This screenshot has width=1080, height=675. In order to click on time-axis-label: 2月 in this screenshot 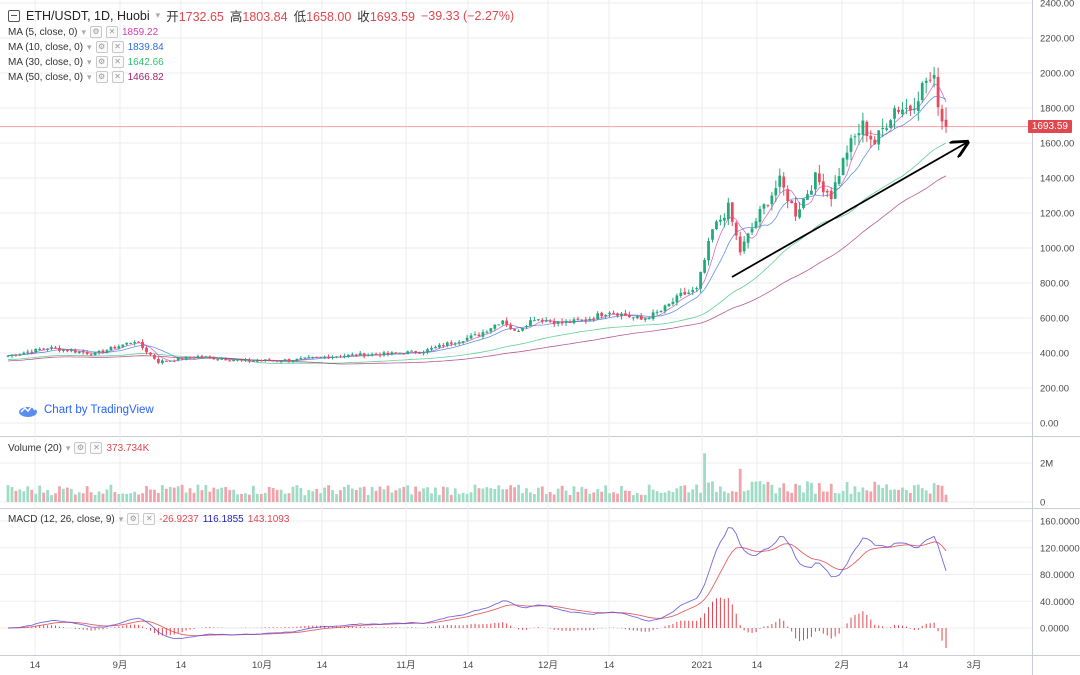, I will do `click(842, 665)`.